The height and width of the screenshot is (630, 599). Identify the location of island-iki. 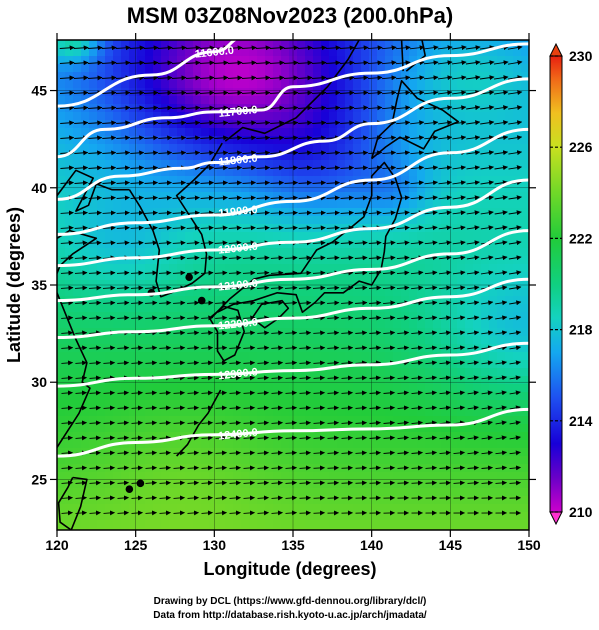
(202, 301).